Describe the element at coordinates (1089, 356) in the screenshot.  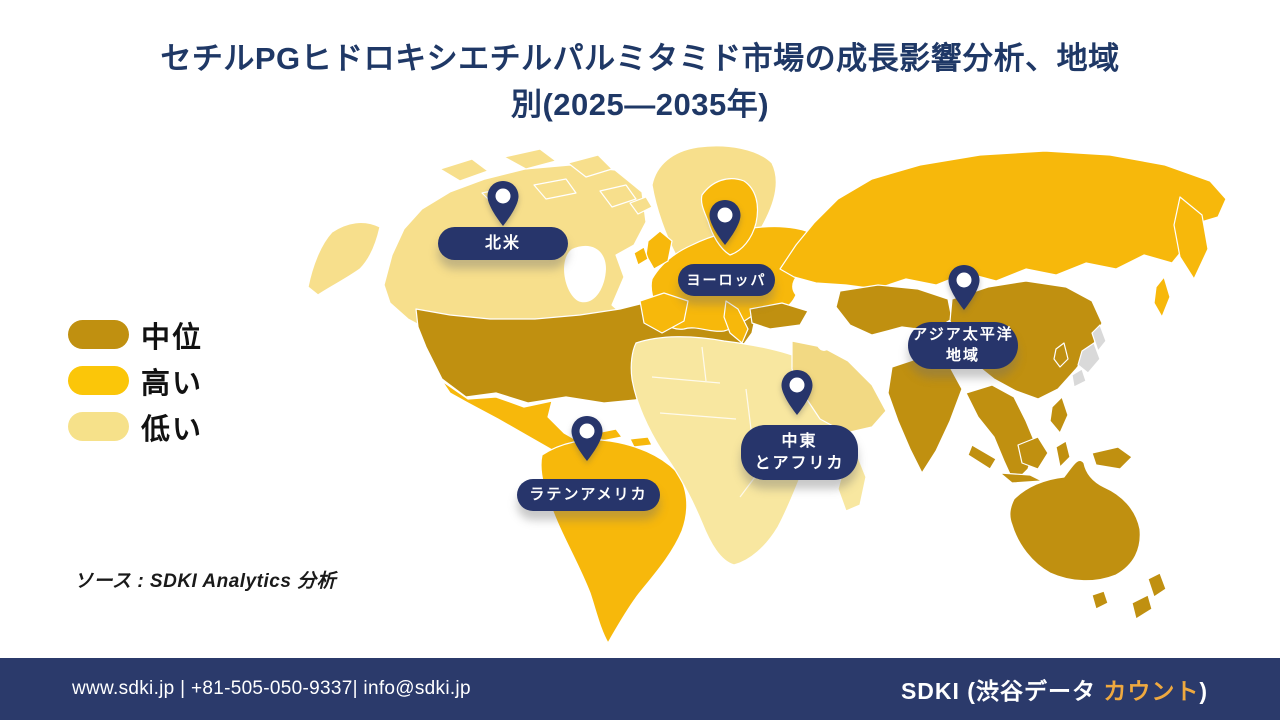
I see `region-japan-neutral` at that location.